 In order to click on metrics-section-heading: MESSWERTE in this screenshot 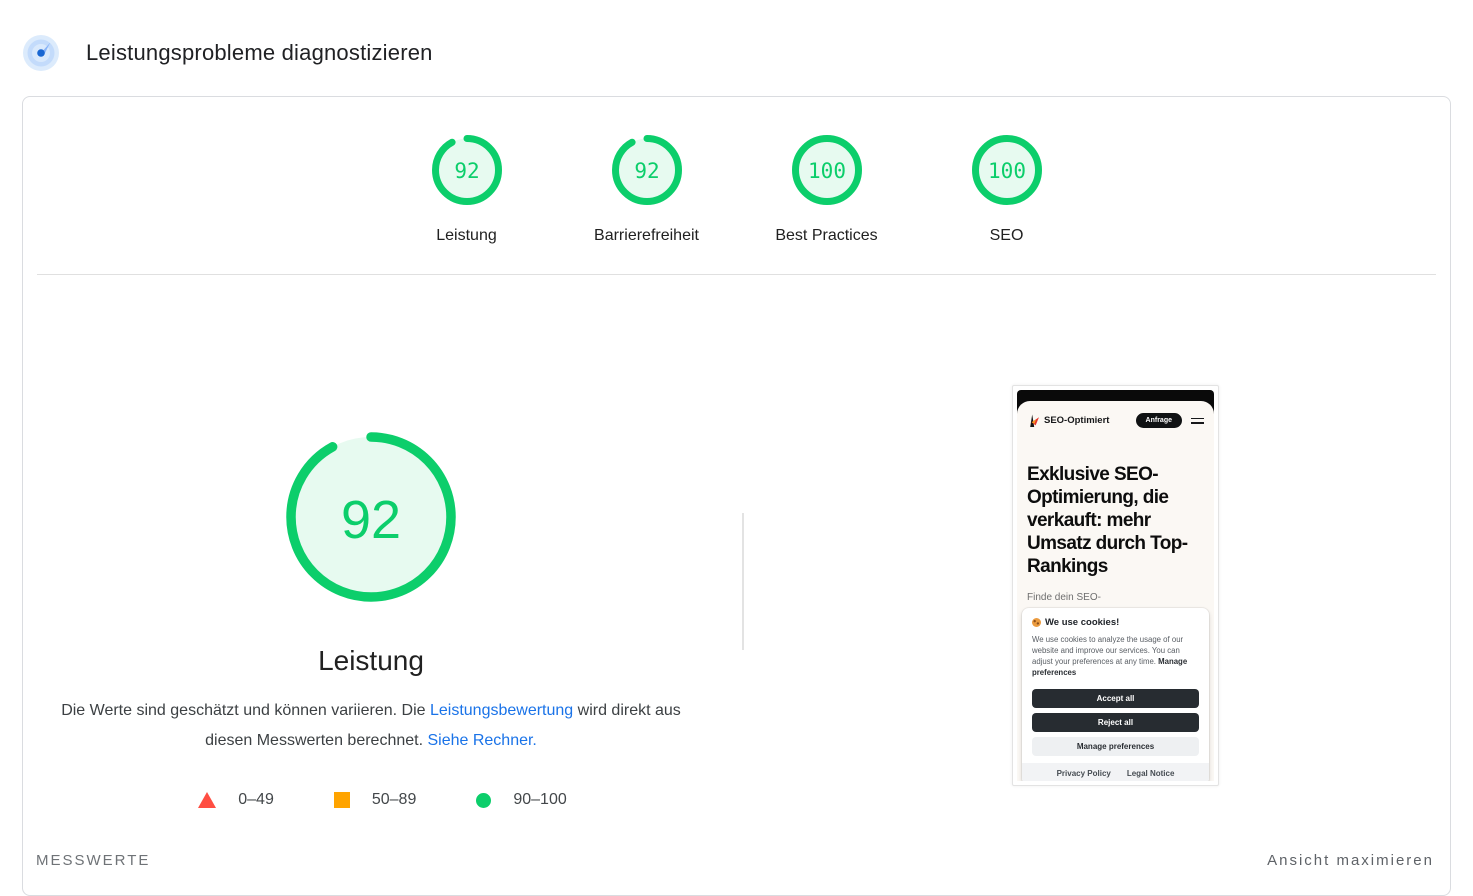, I will do `click(93, 860)`.